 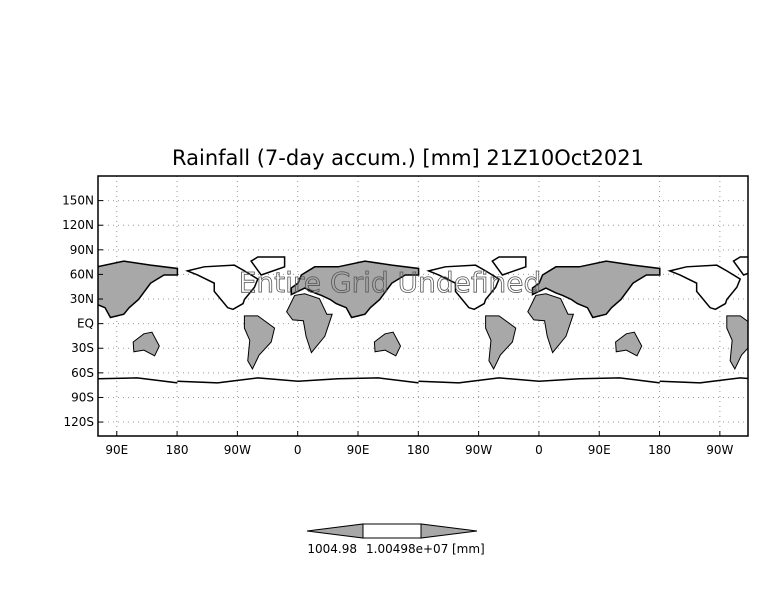 I want to click on y-tick-label: EQ, so click(x=85, y=324).